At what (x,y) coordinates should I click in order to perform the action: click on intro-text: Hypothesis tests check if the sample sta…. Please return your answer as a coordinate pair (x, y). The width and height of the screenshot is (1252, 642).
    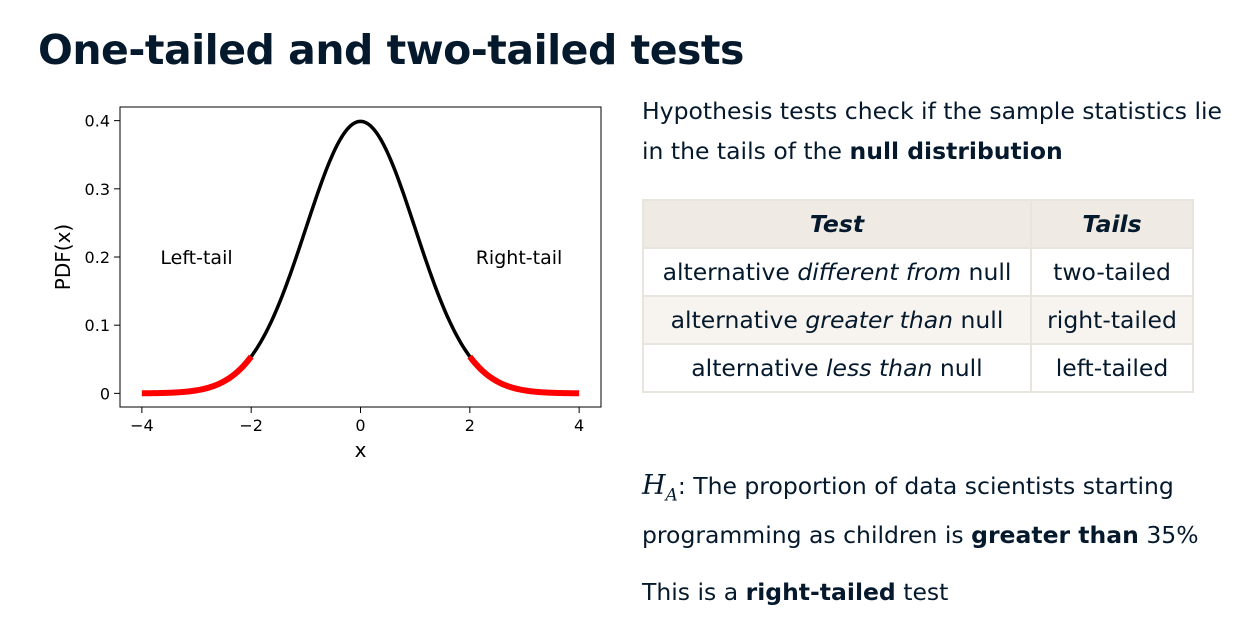
    Looking at the image, I should click on (932, 131).